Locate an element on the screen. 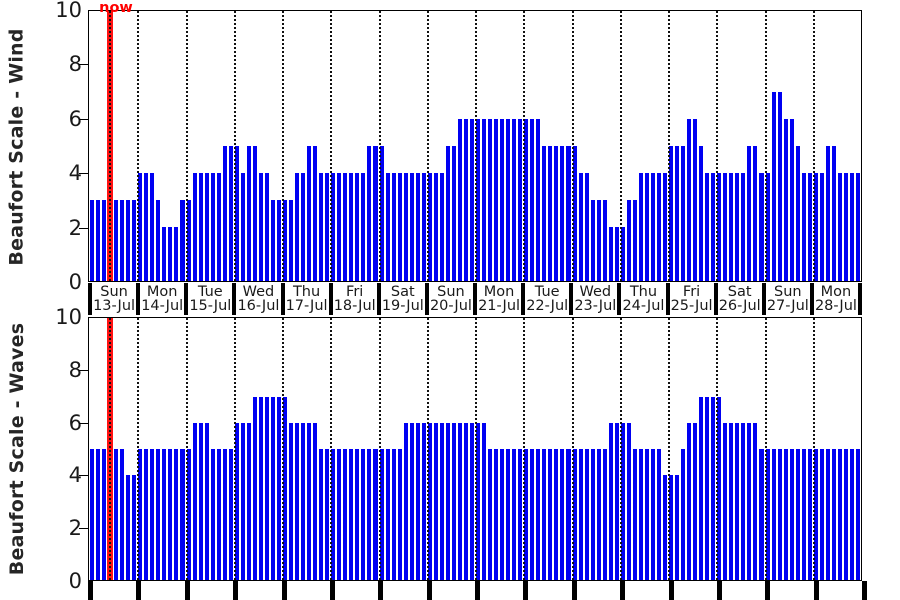 Image resolution: width=900 pixels, height=600 pixels. y-axis-title-waves-text: Beaufort Scale - Waves is located at coordinates (17, 449).